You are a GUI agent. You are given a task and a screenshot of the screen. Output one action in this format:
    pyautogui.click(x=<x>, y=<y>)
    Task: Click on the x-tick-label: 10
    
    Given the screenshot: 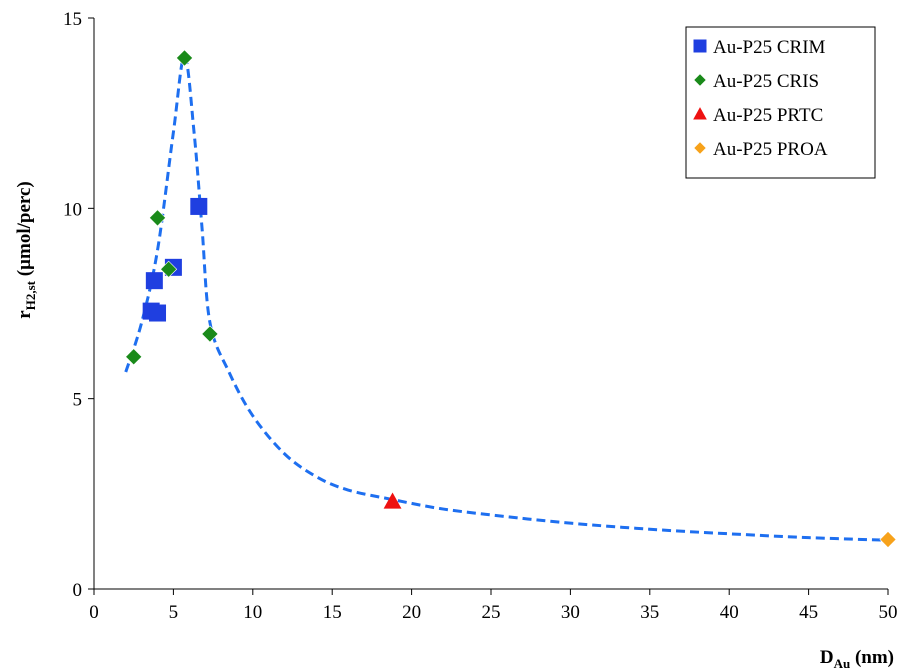 What is the action you would take?
    pyautogui.click(x=252, y=612)
    